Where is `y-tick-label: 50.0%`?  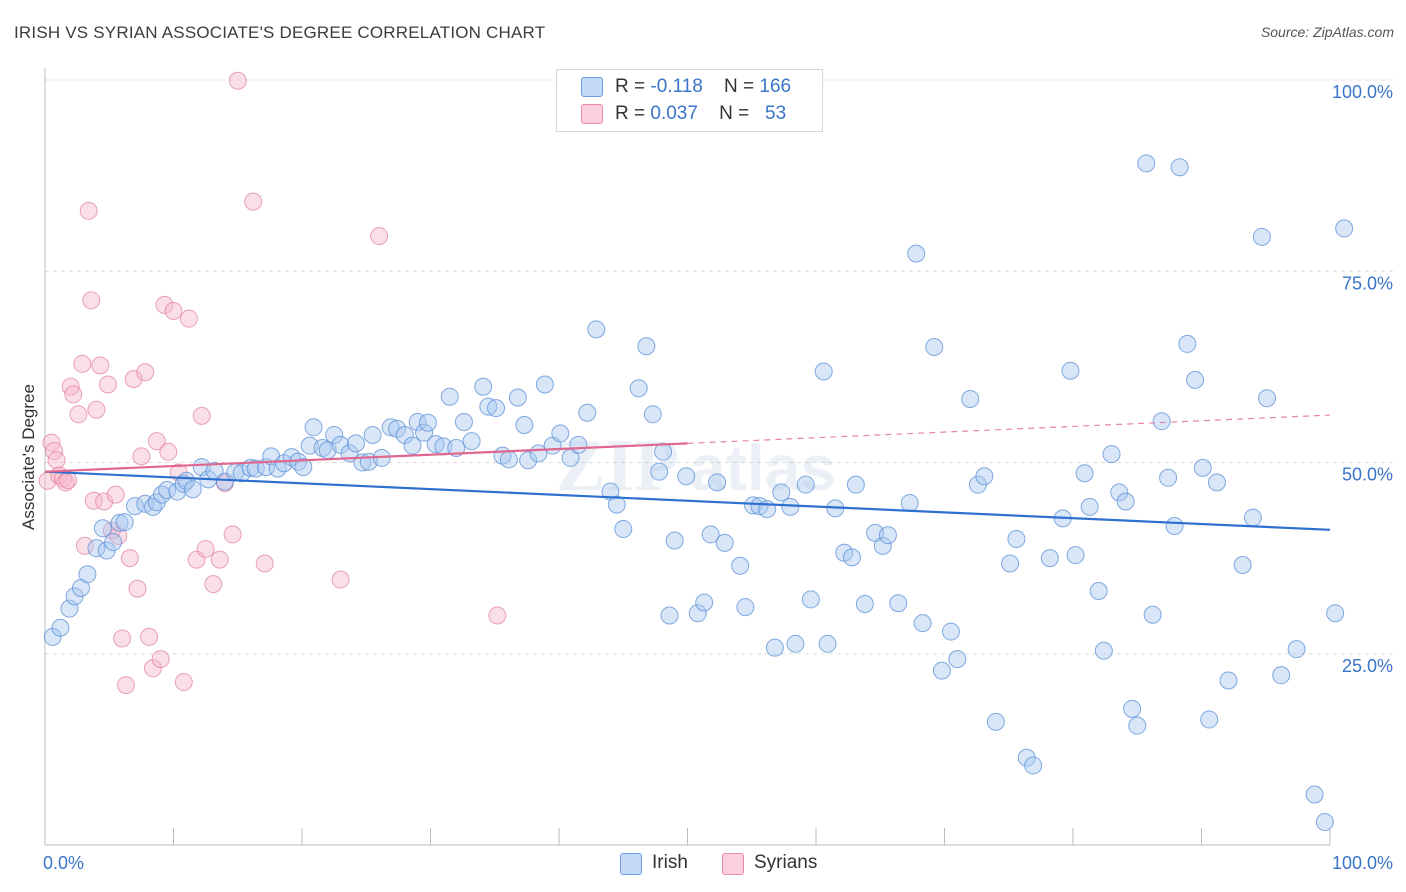 y-tick-label: 50.0% is located at coordinates (1367, 475).